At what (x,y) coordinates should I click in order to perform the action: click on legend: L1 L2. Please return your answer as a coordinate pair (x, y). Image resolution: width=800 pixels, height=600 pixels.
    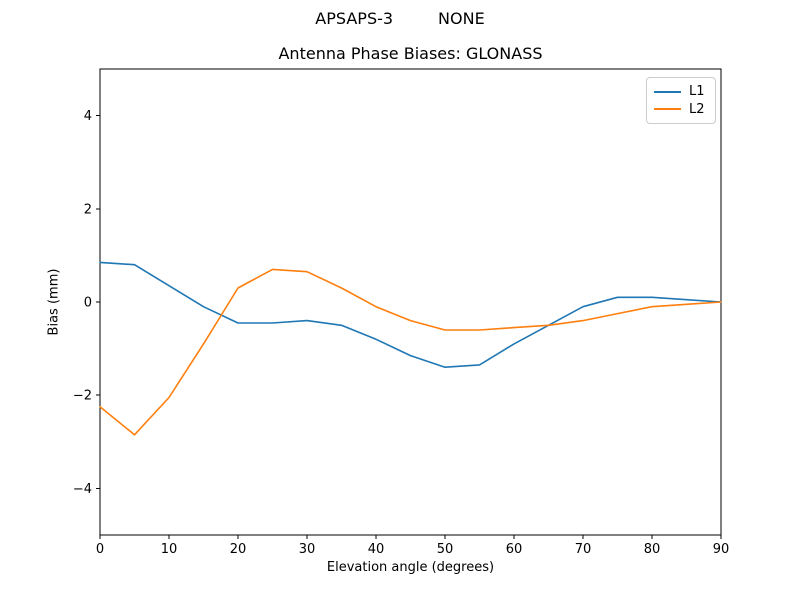
    Looking at the image, I should click on (681, 100).